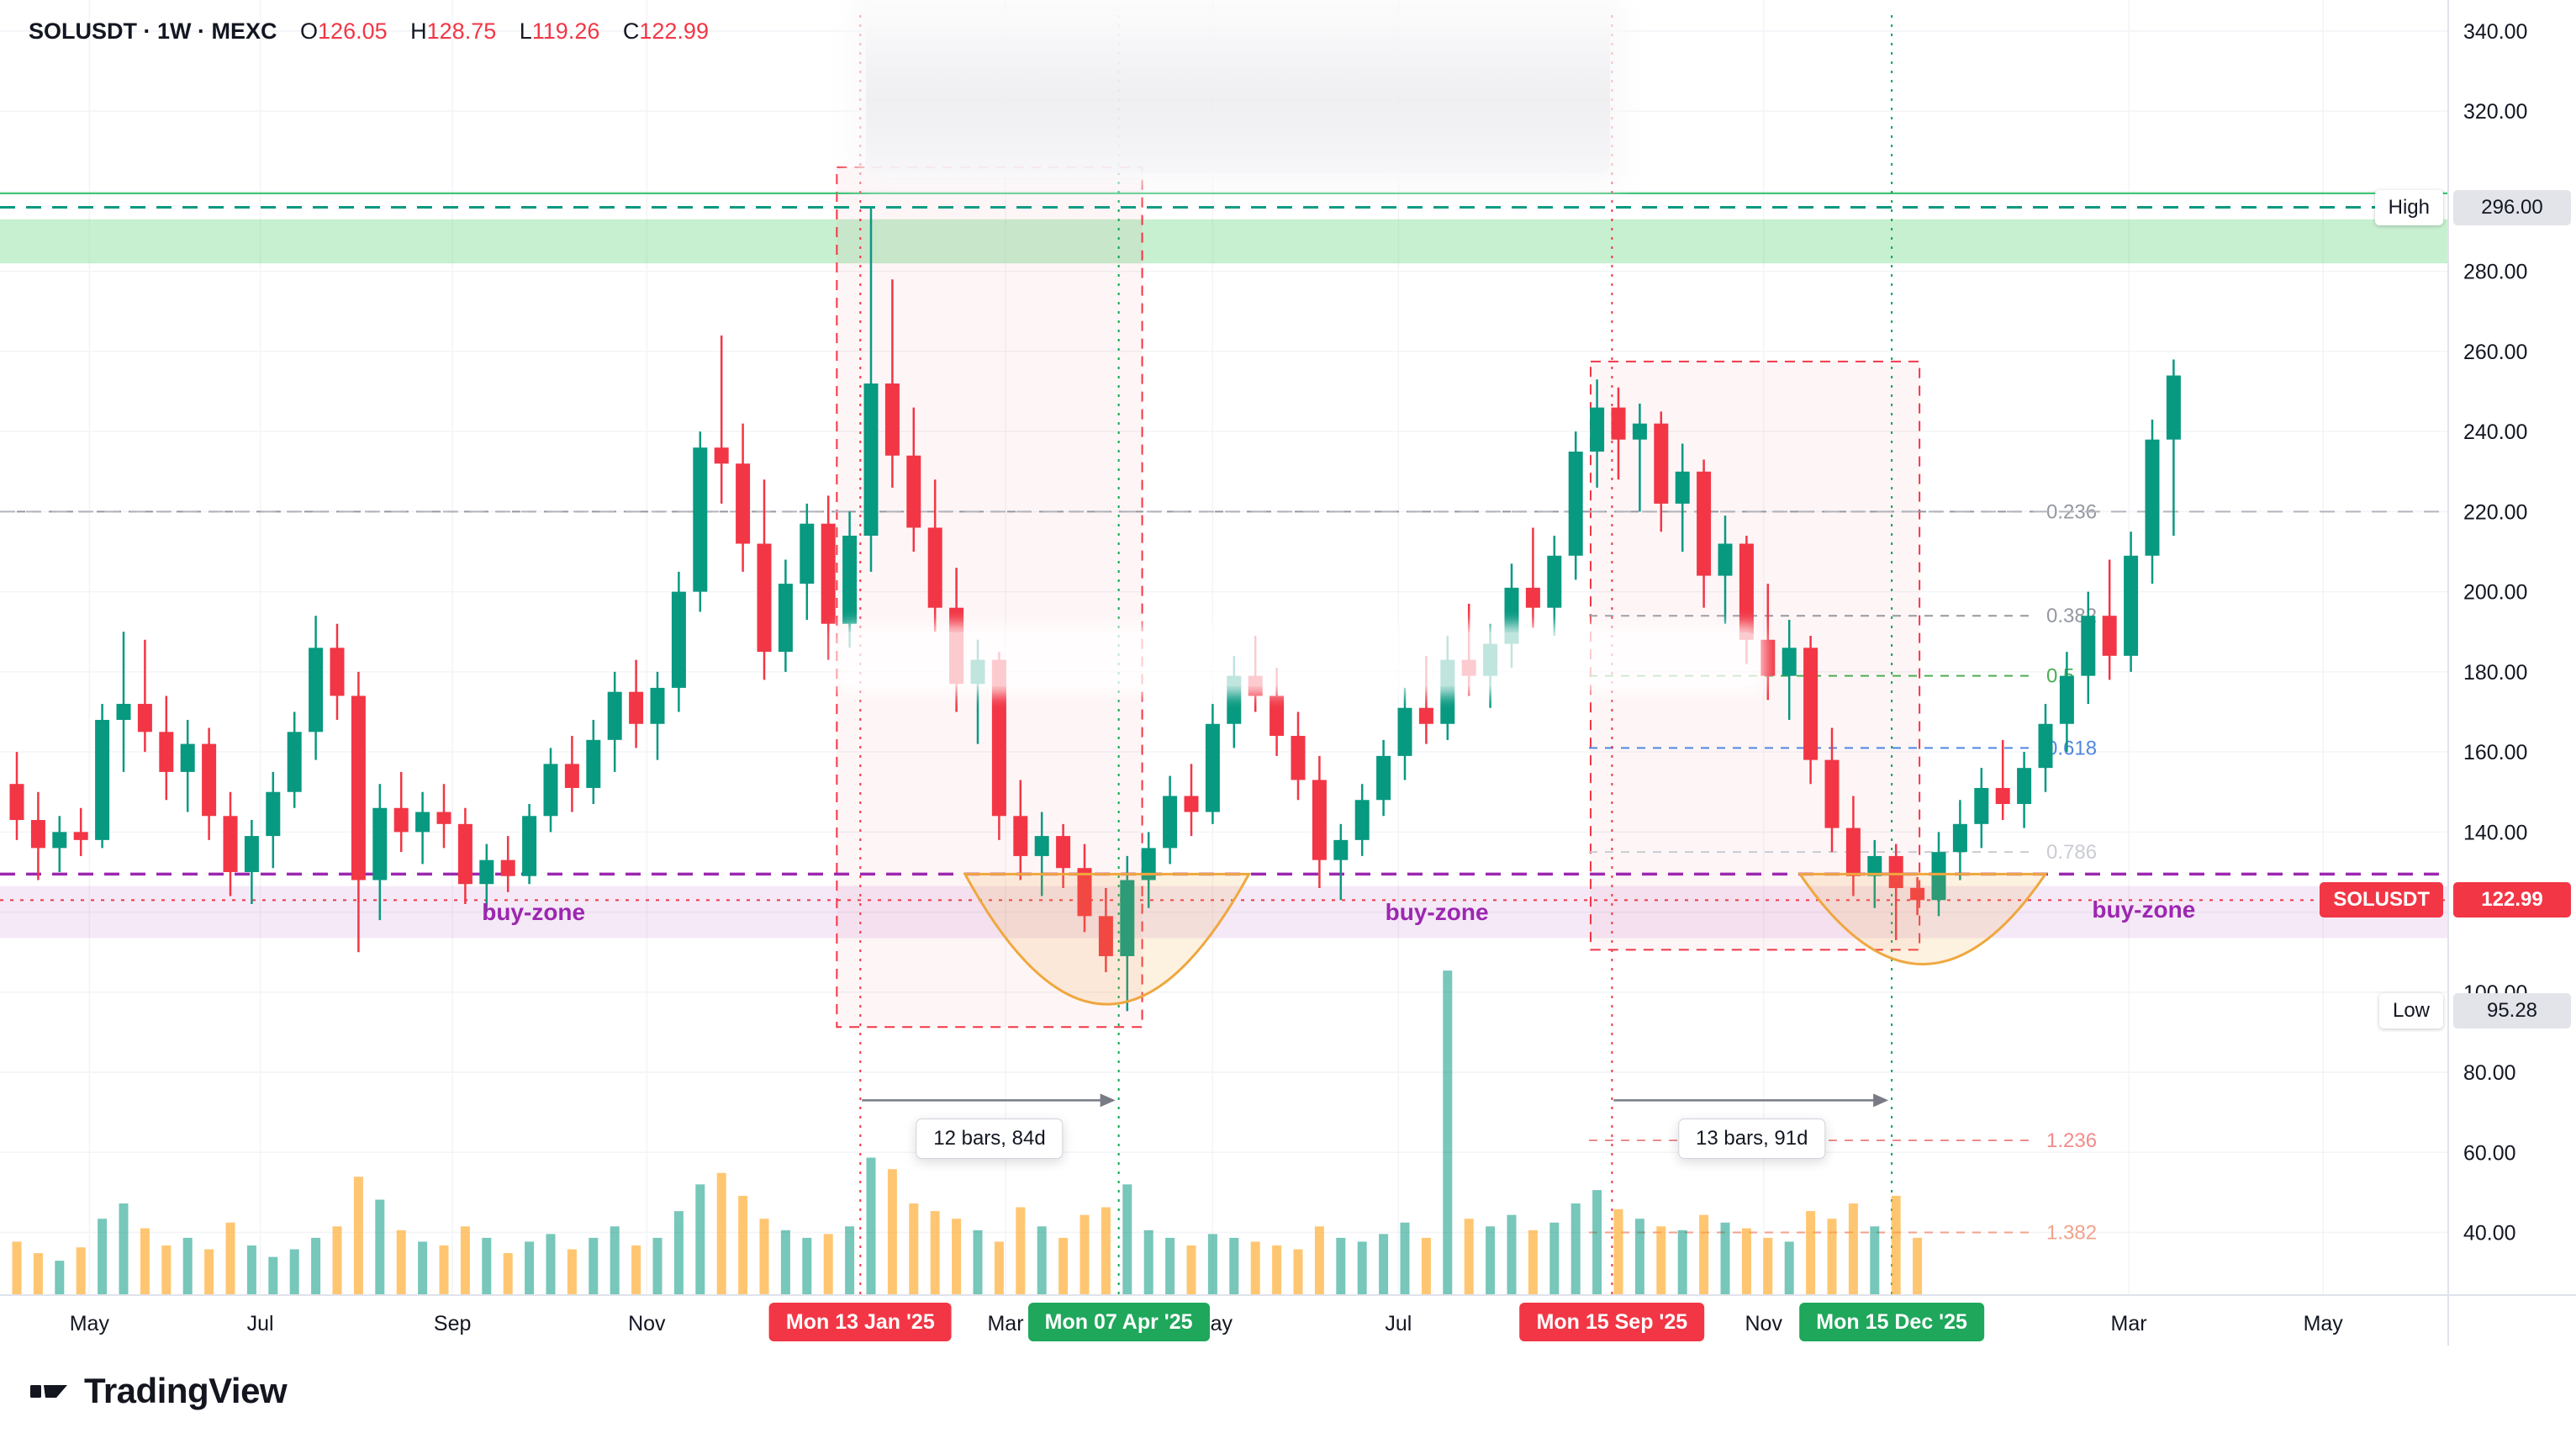  What do you see at coordinates (2071, 1141) in the screenshot?
I see `fib-label: 1.236` at bounding box center [2071, 1141].